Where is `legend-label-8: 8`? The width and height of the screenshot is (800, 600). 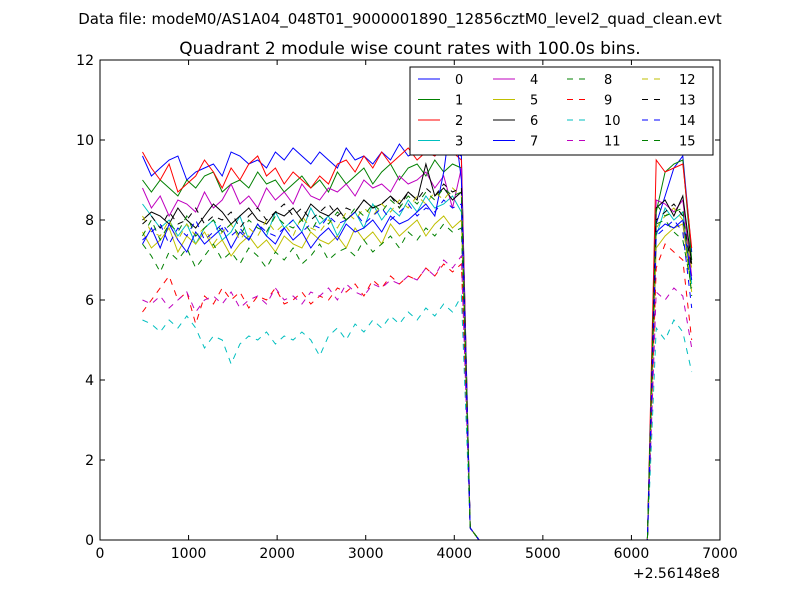
legend-label-8: 8 is located at coordinates (608, 80).